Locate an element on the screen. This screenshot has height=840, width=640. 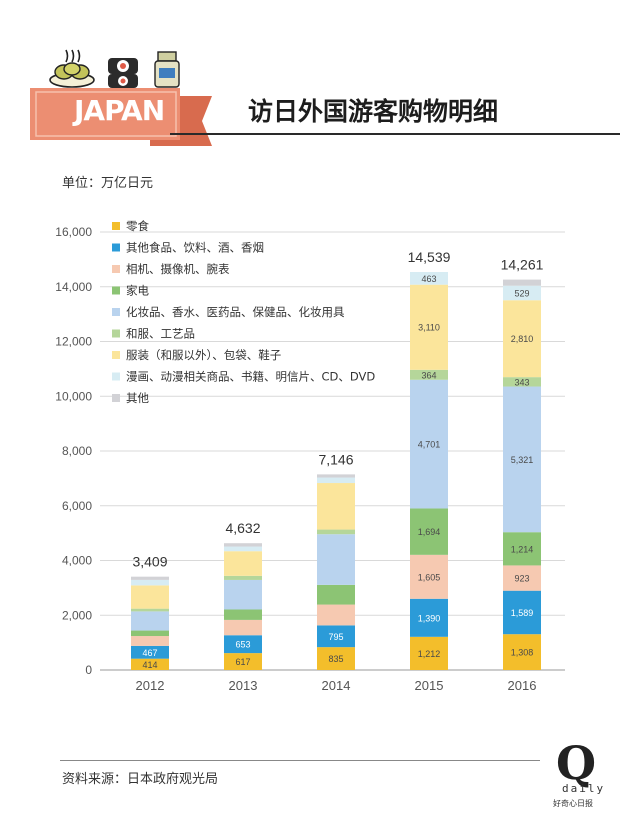
q-logo-letter: Q is located at coordinates (576, 763).